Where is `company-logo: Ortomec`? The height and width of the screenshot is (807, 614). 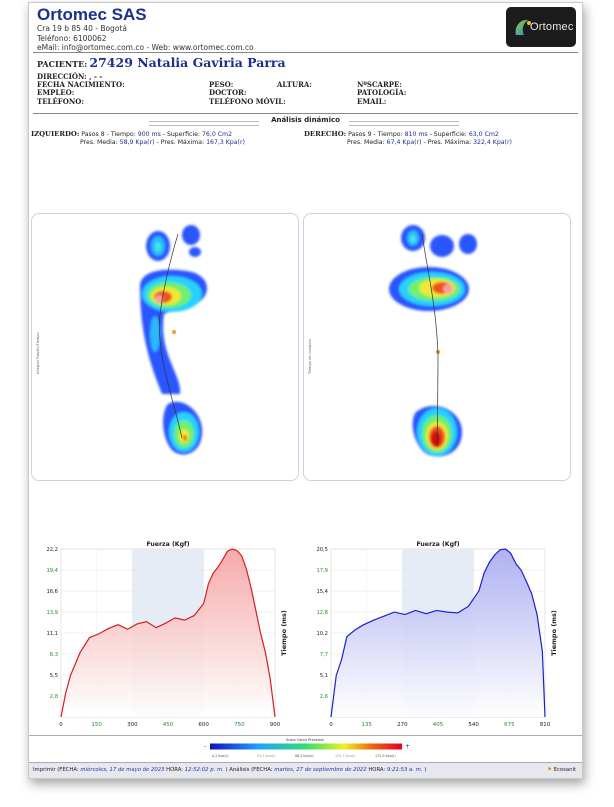
company-logo: Ortomec is located at coordinates (541, 27).